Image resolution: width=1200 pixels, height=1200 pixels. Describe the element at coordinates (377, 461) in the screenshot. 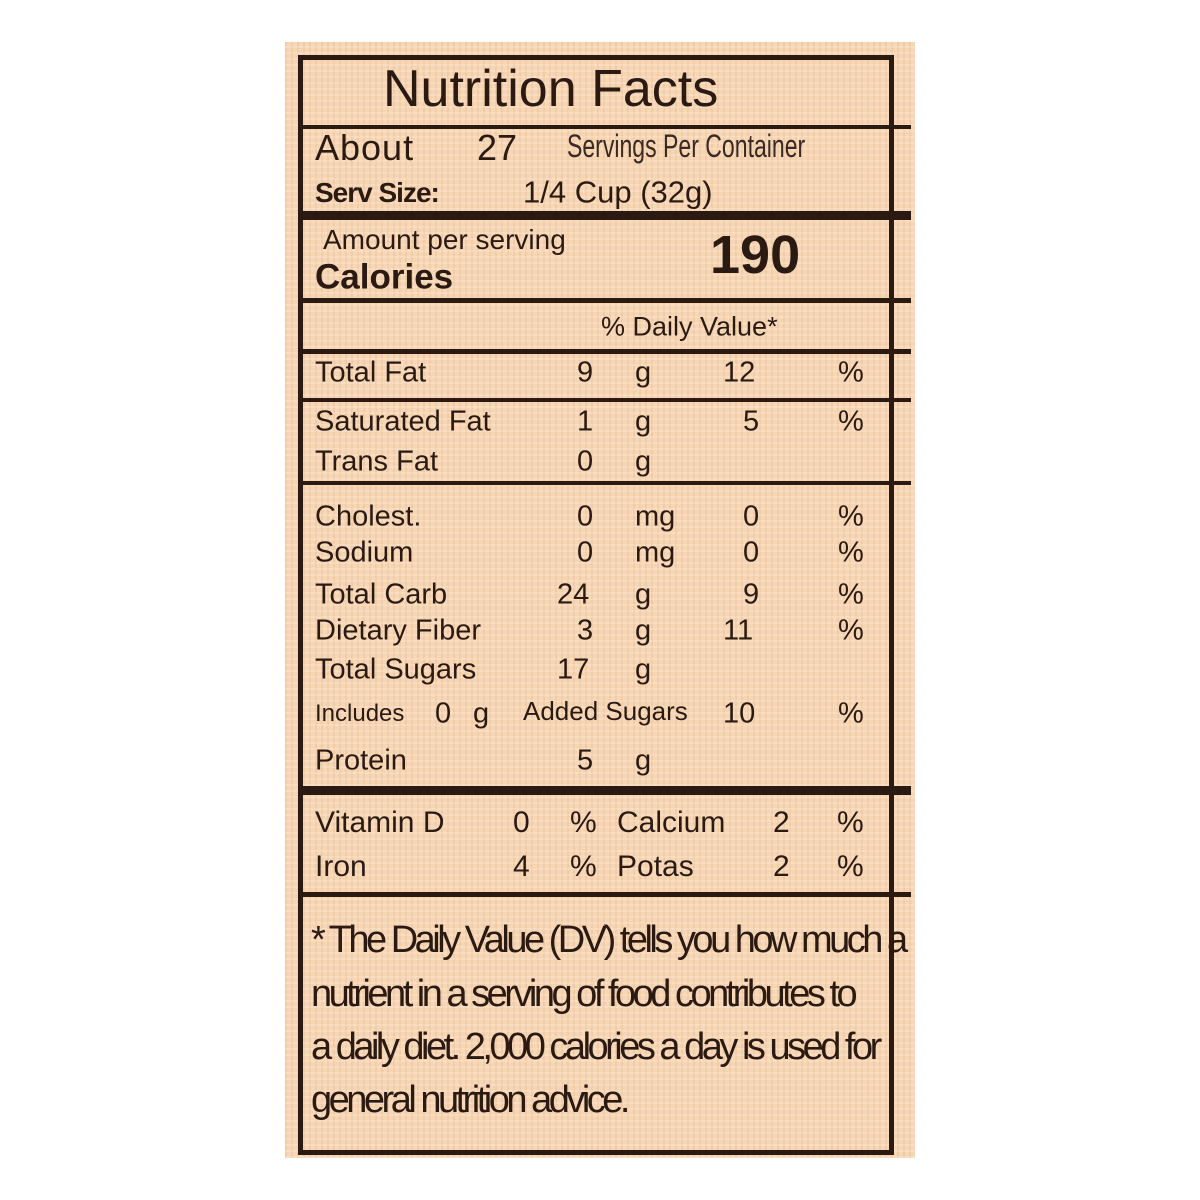

I see `nutrient-name: Trans Fat` at that location.